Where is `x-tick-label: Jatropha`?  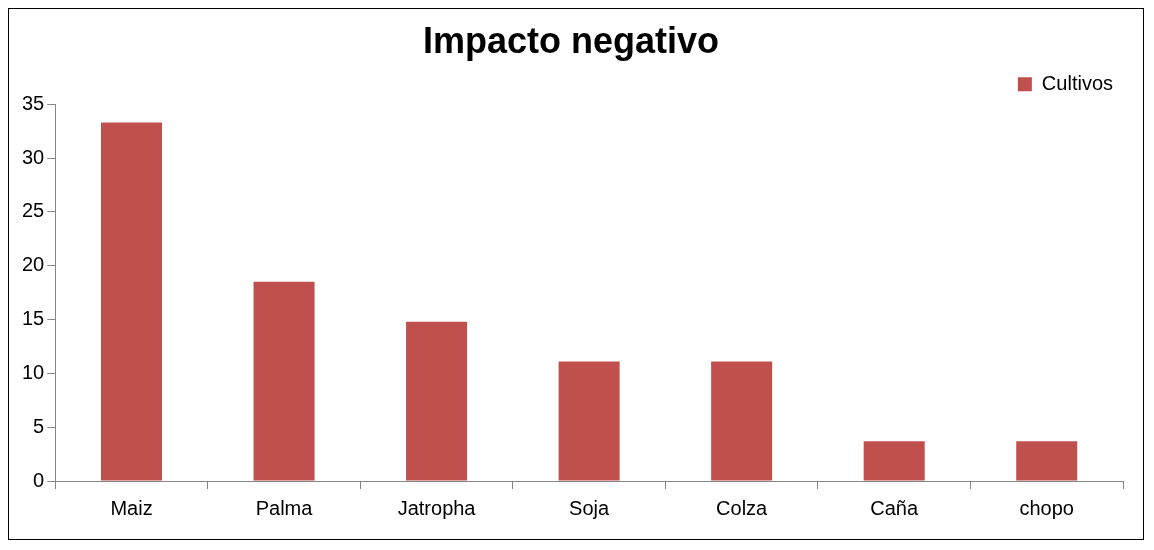 x-tick-label: Jatropha is located at coordinates (437, 507).